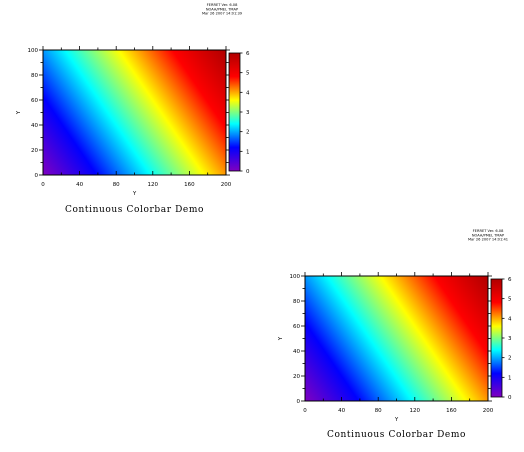 This screenshot has width=524, height=452. Describe the element at coordinates (222, 14) in the screenshot. I see `header-stamp-line: Mar 26 2007 14:01:39` at that location.